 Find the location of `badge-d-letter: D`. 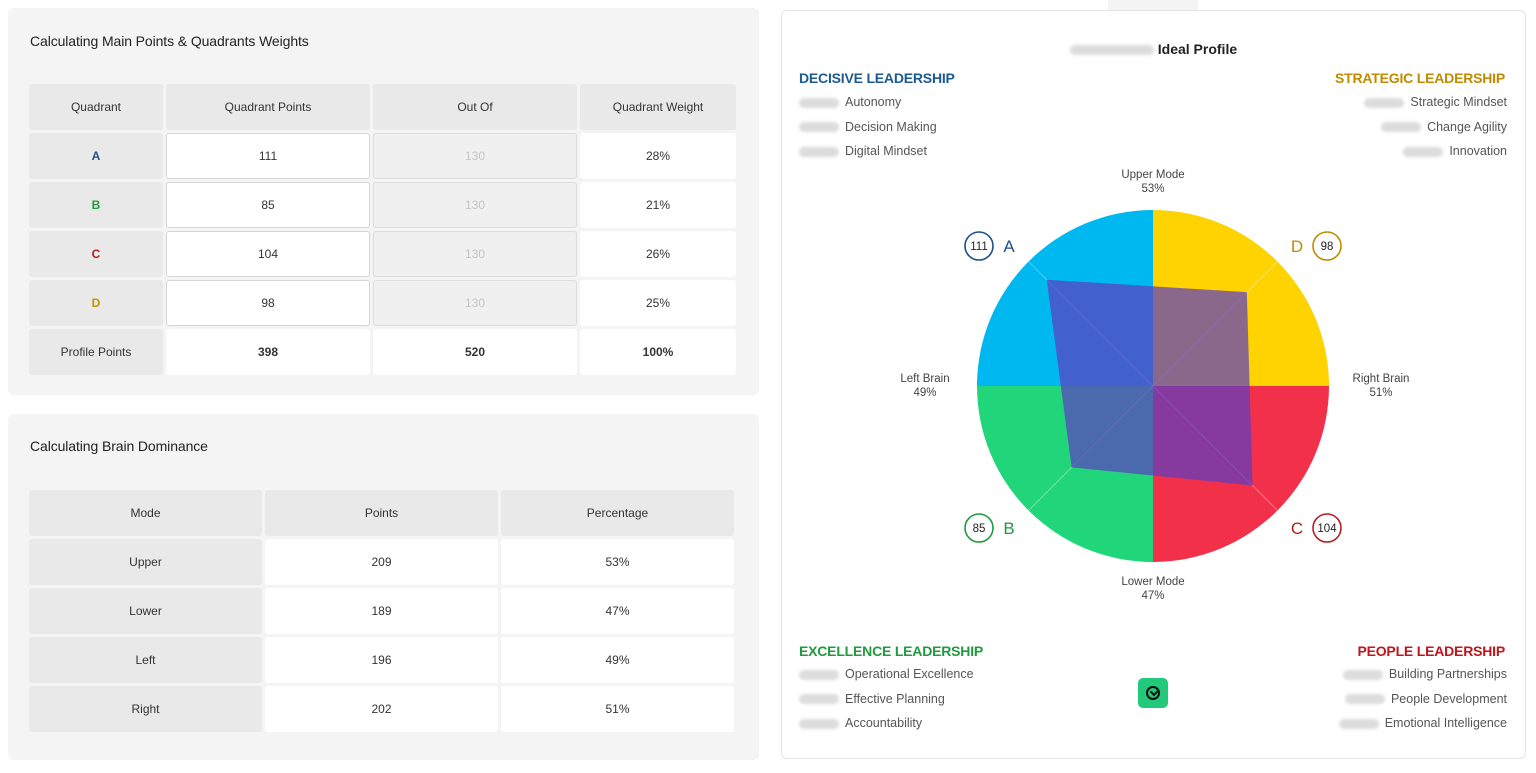

badge-d-letter: D is located at coordinates (1297, 246).